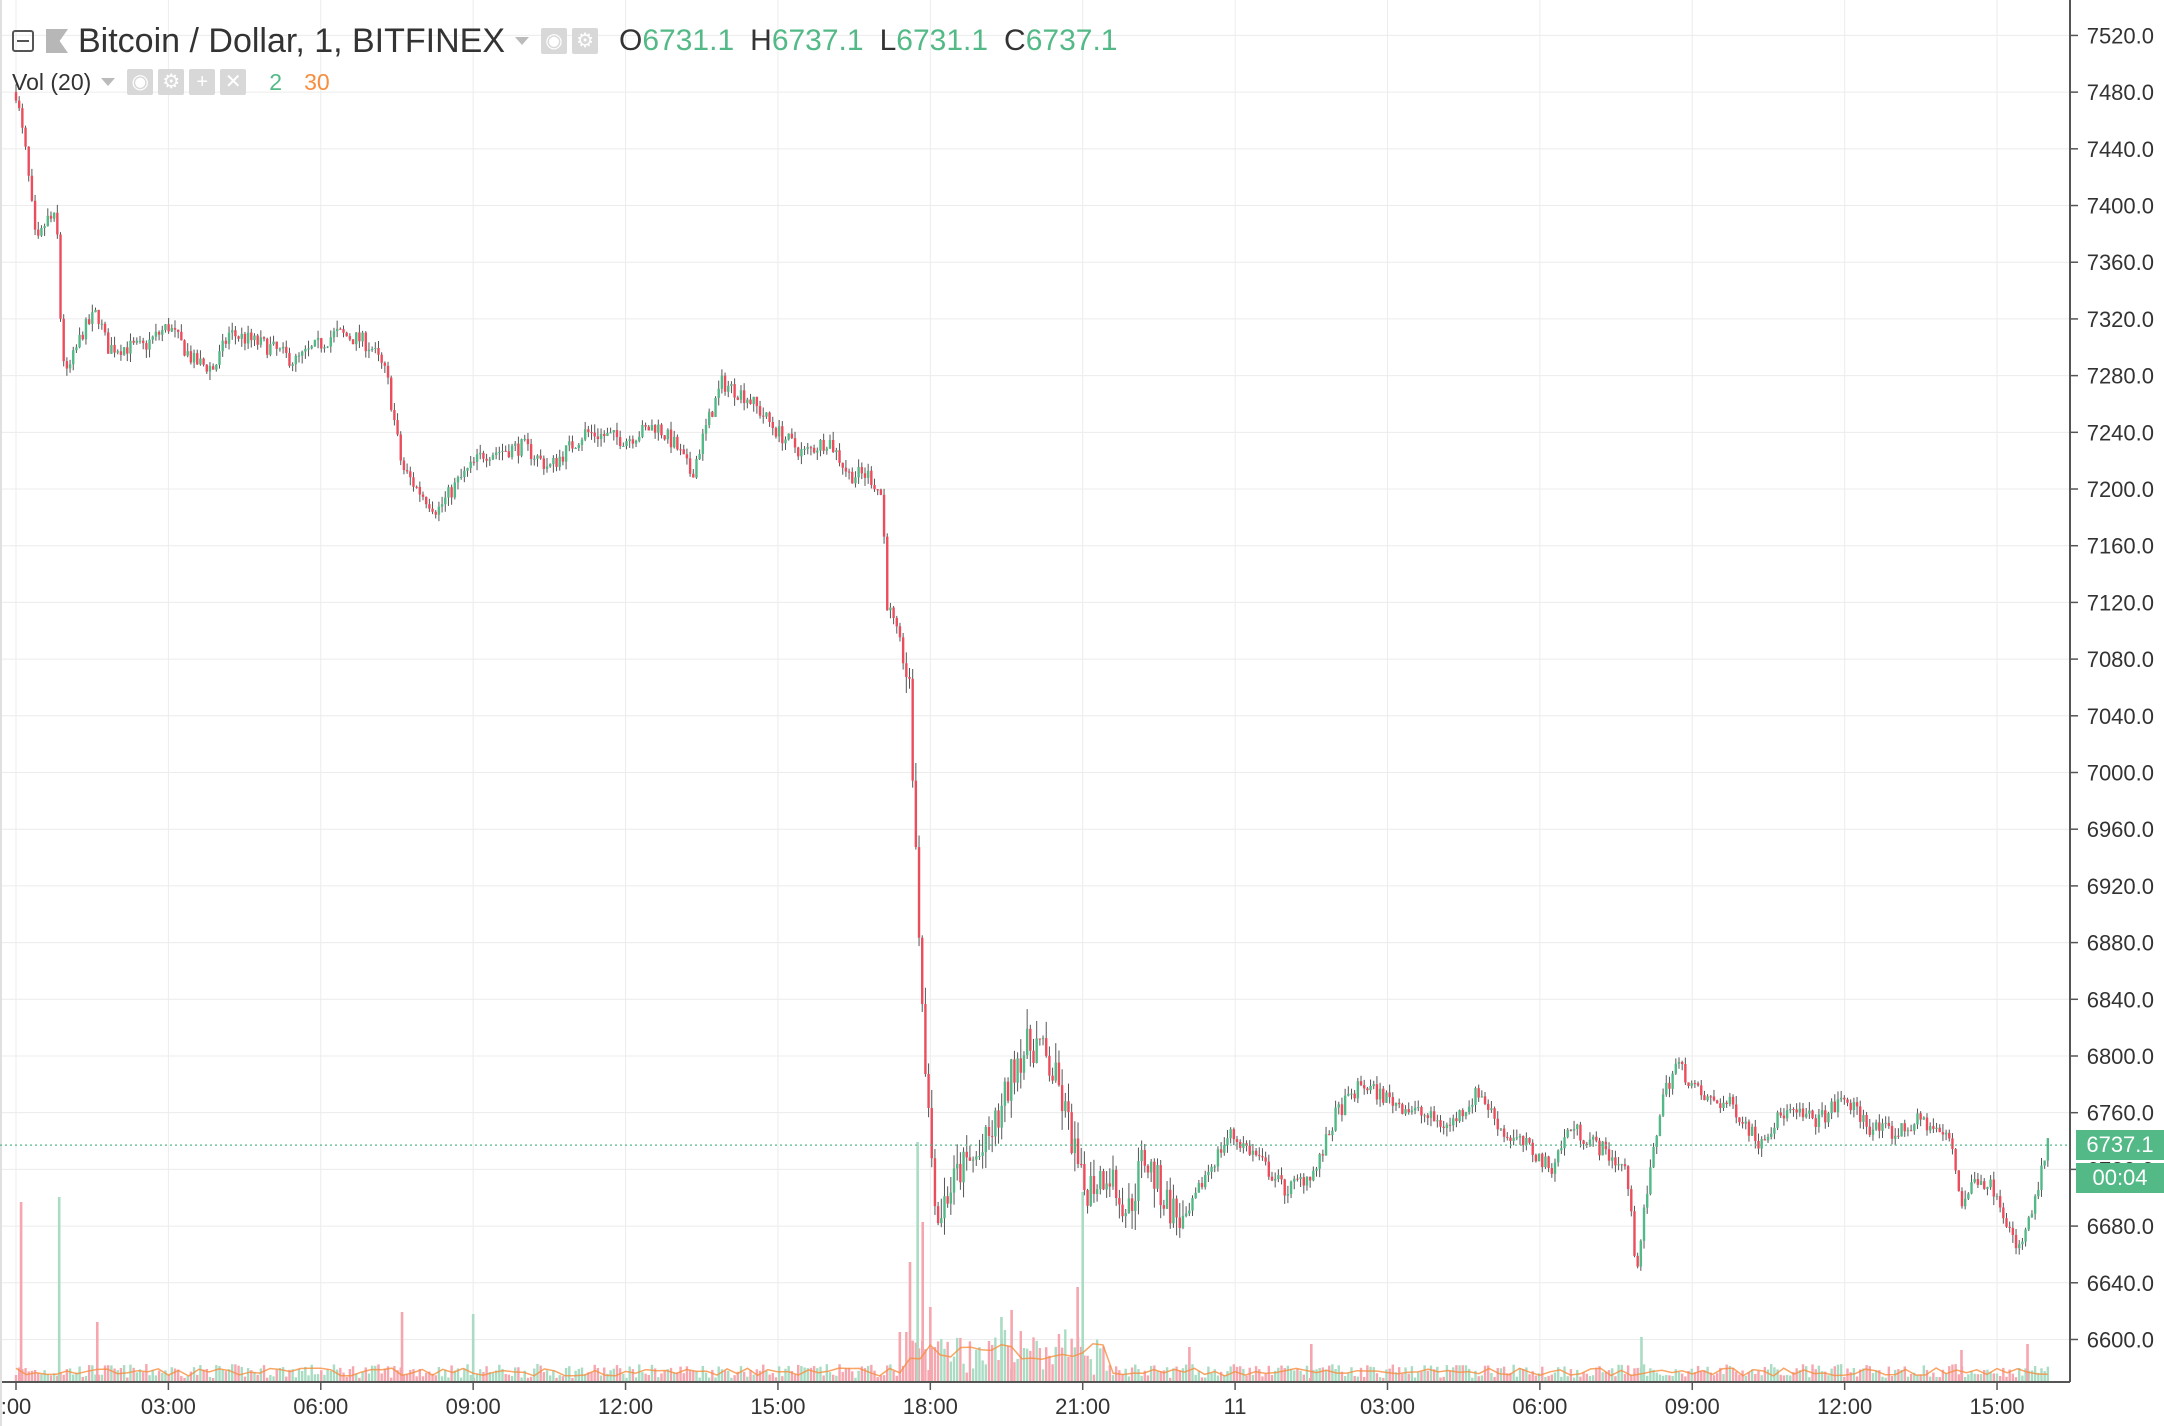  I want to click on time-tick-label: 15:00, so click(1997, 1406).